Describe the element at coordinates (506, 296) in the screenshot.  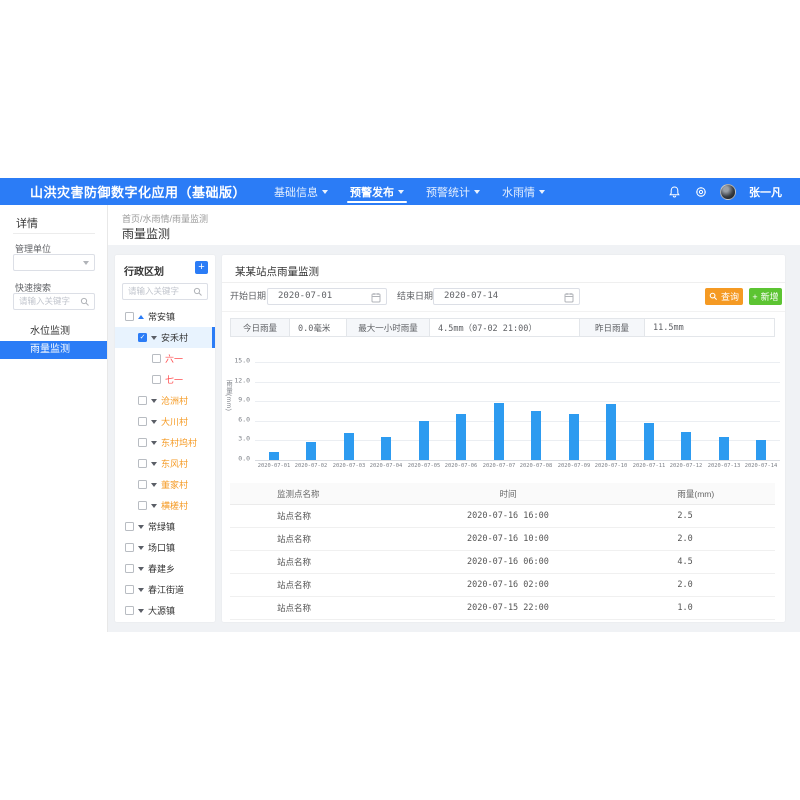
I see `end-date-input: 2020-07-14` at that location.